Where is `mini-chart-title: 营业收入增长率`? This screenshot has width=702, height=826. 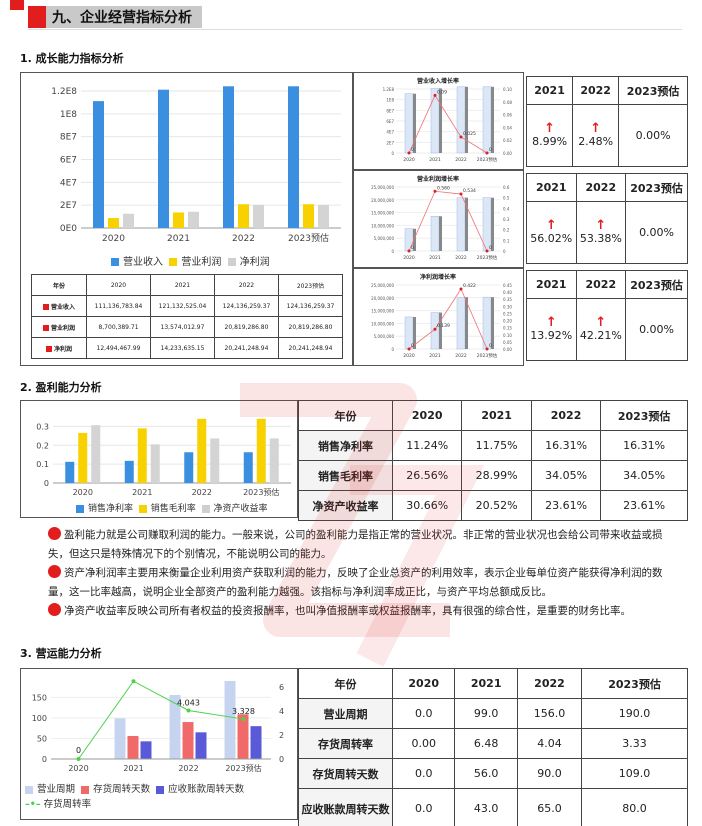 mini-chart-title: 营业收入增长率 is located at coordinates (438, 81).